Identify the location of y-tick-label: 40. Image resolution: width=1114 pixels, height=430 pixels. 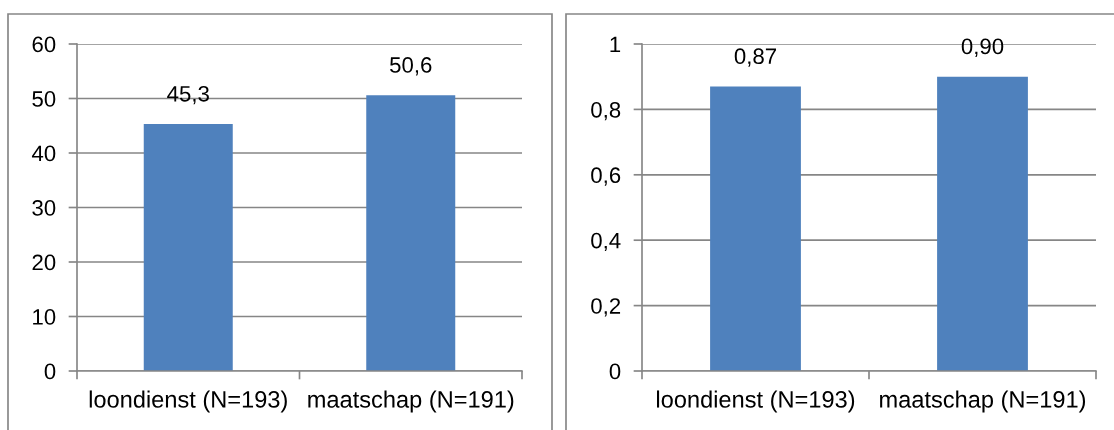
(43, 153).